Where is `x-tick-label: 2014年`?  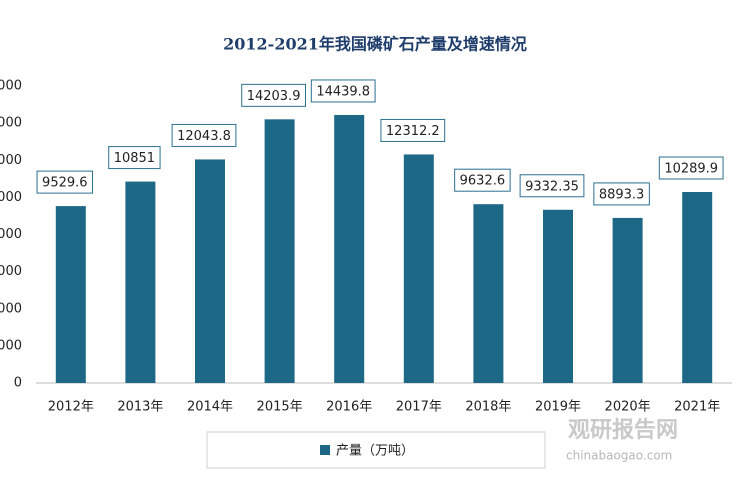 x-tick-label: 2014年 is located at coordinates (210, 407).